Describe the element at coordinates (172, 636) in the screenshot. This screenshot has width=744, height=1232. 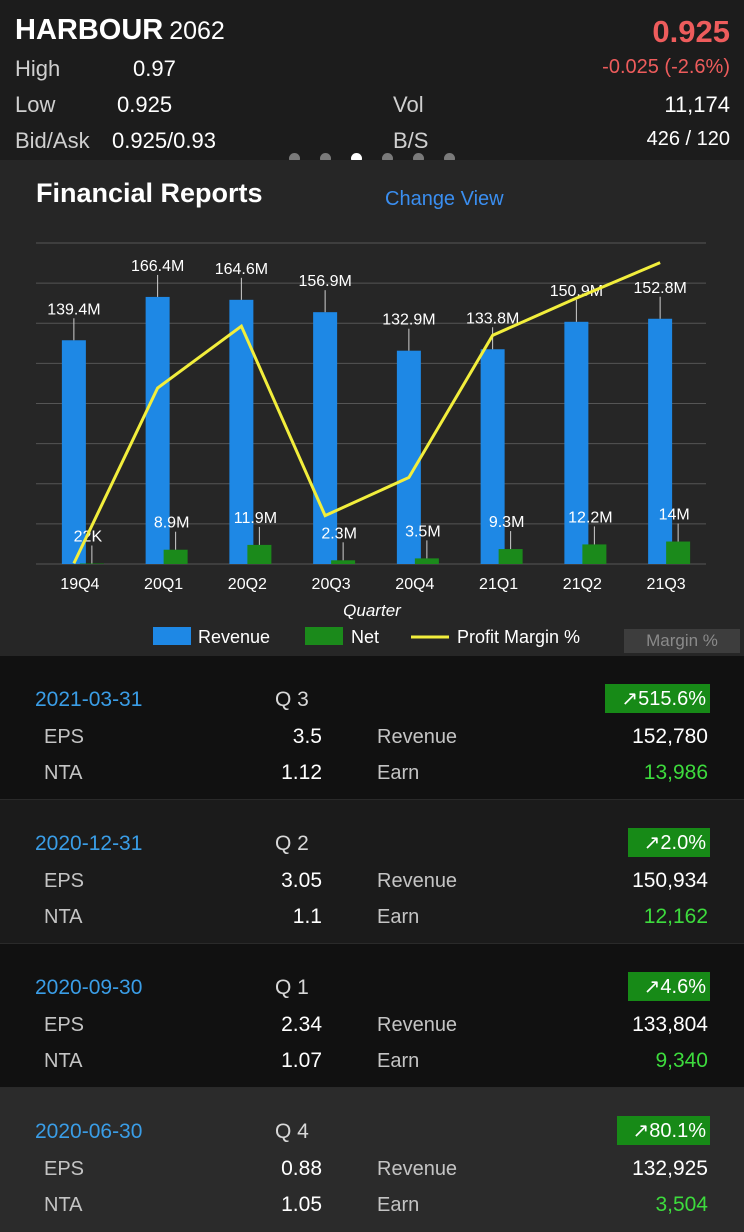
I see `legend-swatch-revenue` at that location.